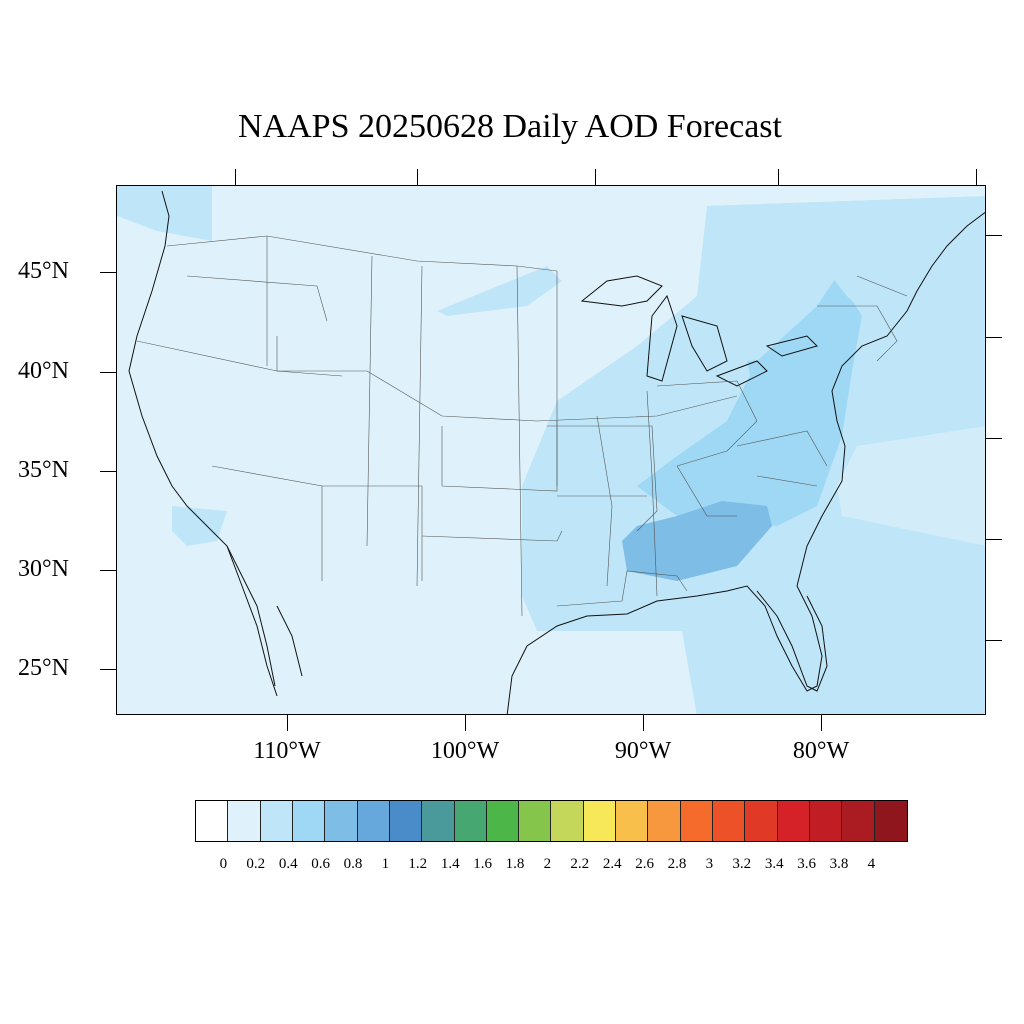 This screenshot has width=1024, height=1024. Describe the element at coordinates (806, 864) in the screenshot. I see `colorbar-label: 3.6` at that location.